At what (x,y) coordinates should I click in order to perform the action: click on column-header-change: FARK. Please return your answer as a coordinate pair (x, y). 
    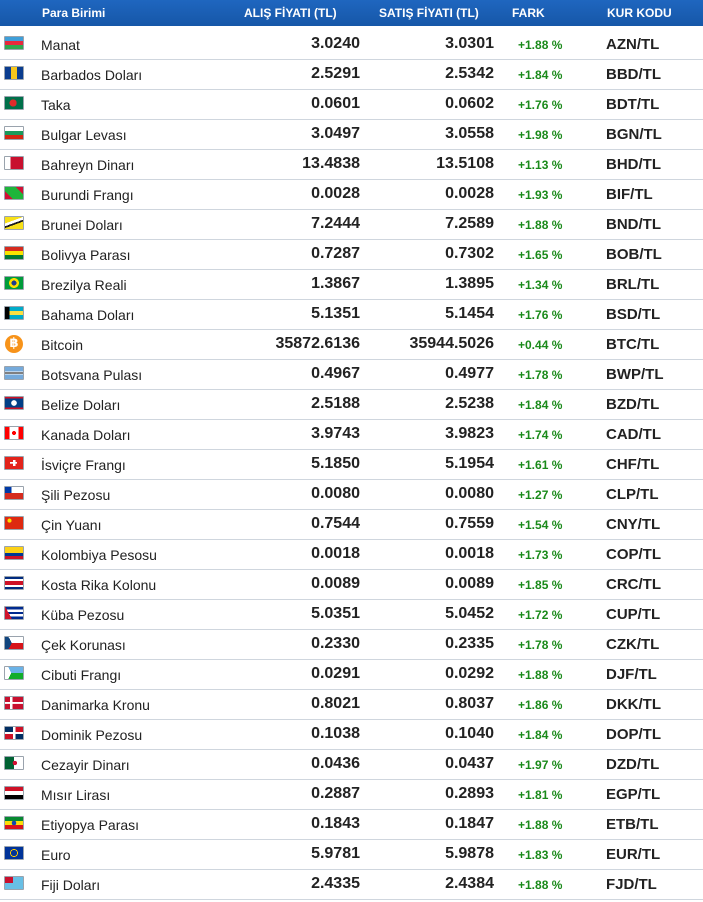
    Looking at the image, I should click on (528, 13).